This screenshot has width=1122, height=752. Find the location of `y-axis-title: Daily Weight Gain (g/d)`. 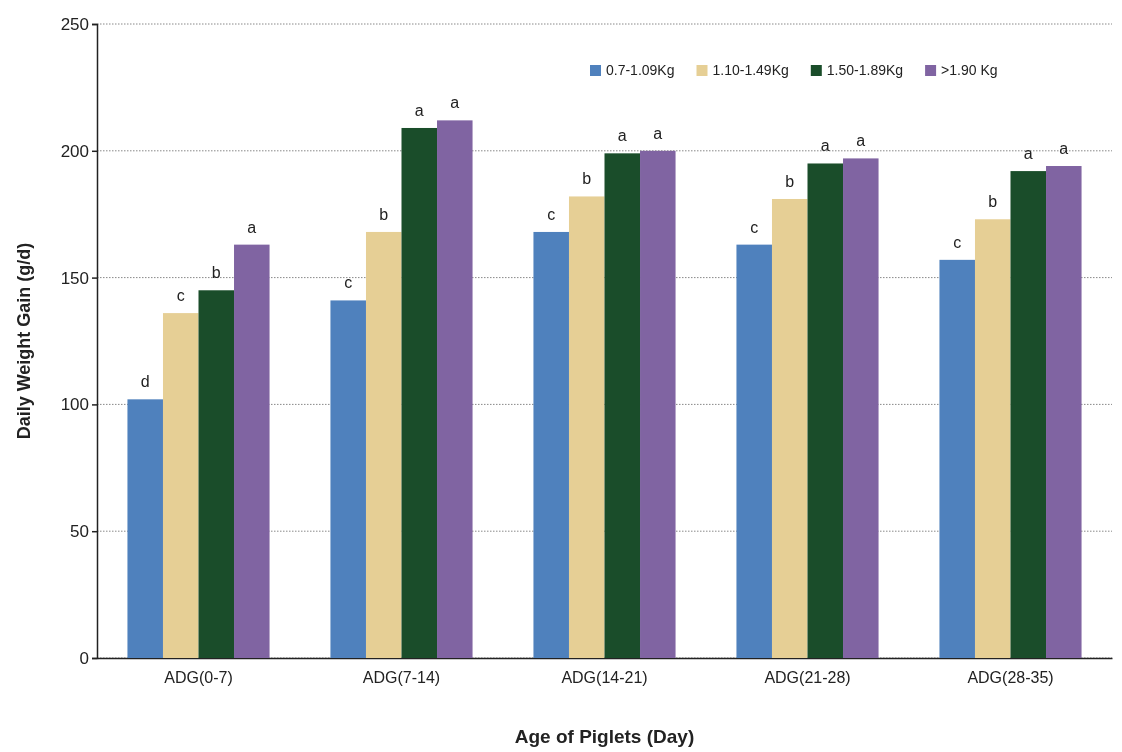

y-axis-title: Daily Weight Gain (g/d) is located at coordinates (24, 341).